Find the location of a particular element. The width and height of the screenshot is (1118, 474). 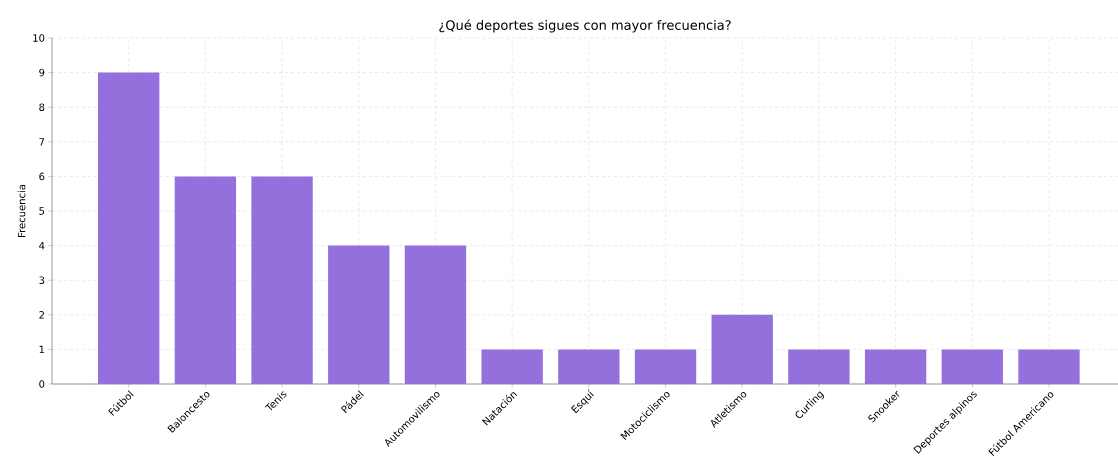

y-tick-label: 7 is located at coordinates (42, 142).